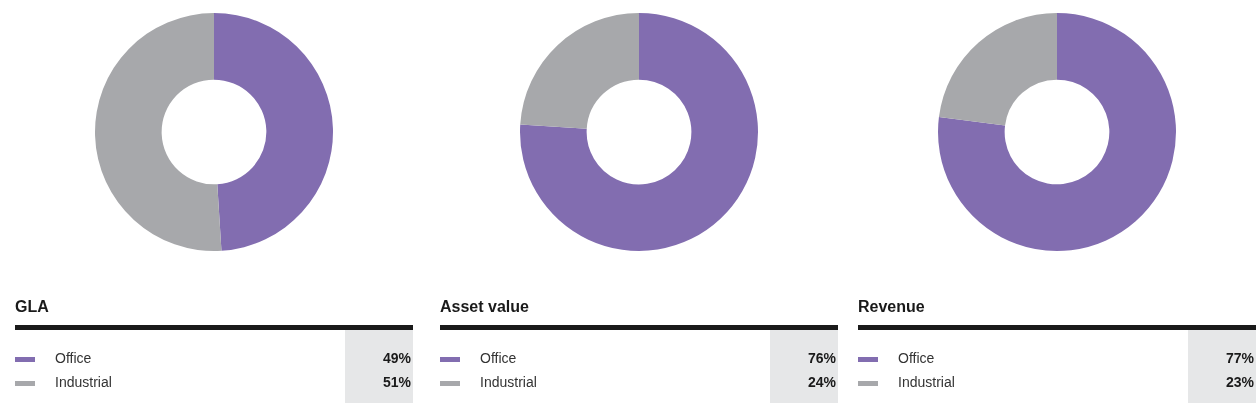 The height and width of the screenshot is (403, 1258). Describe the element at coordinates (1239, 358) in the screenshot. I see `data-label: 77%` at that location.